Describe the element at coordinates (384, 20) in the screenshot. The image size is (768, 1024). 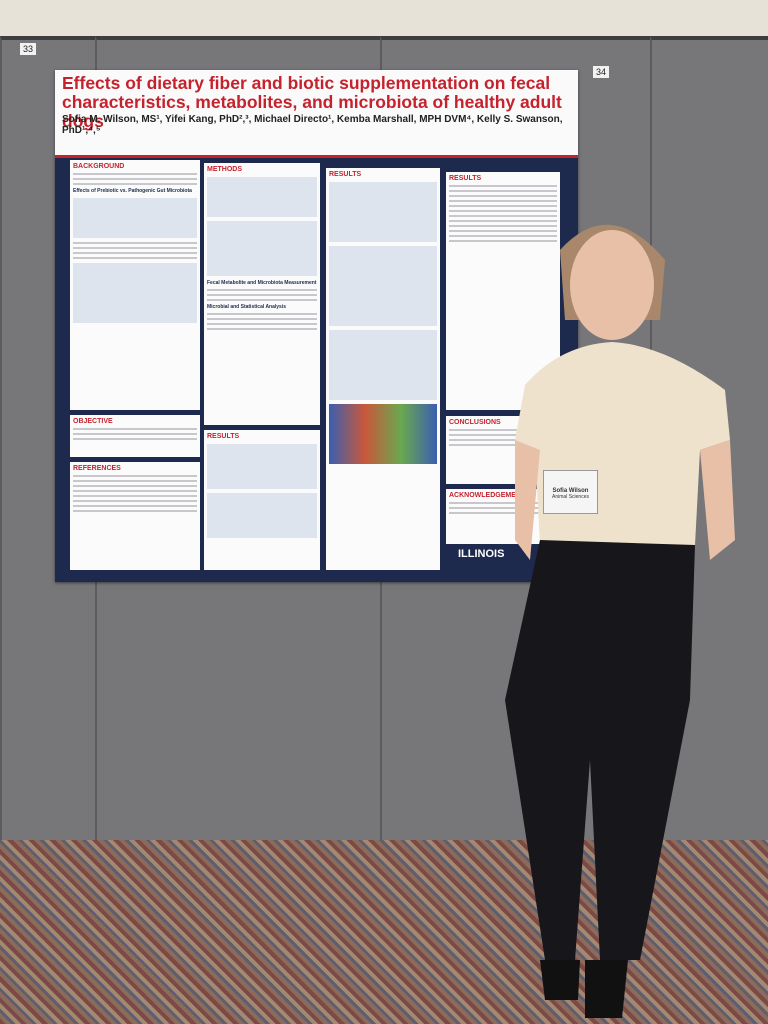
I see `wall` at that location.